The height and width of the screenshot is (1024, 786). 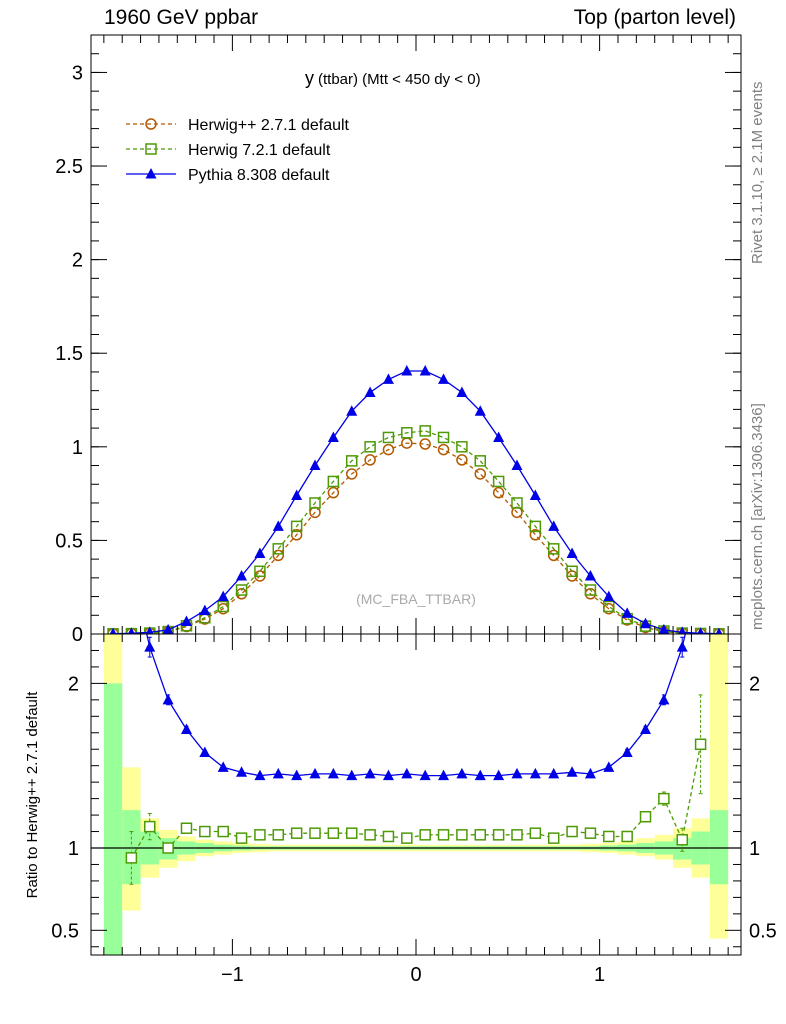 What do you see at coordinates (77, 448) in the screenshot?
I see `main-y-tick-label: 1` at bounding box center [77, 448].